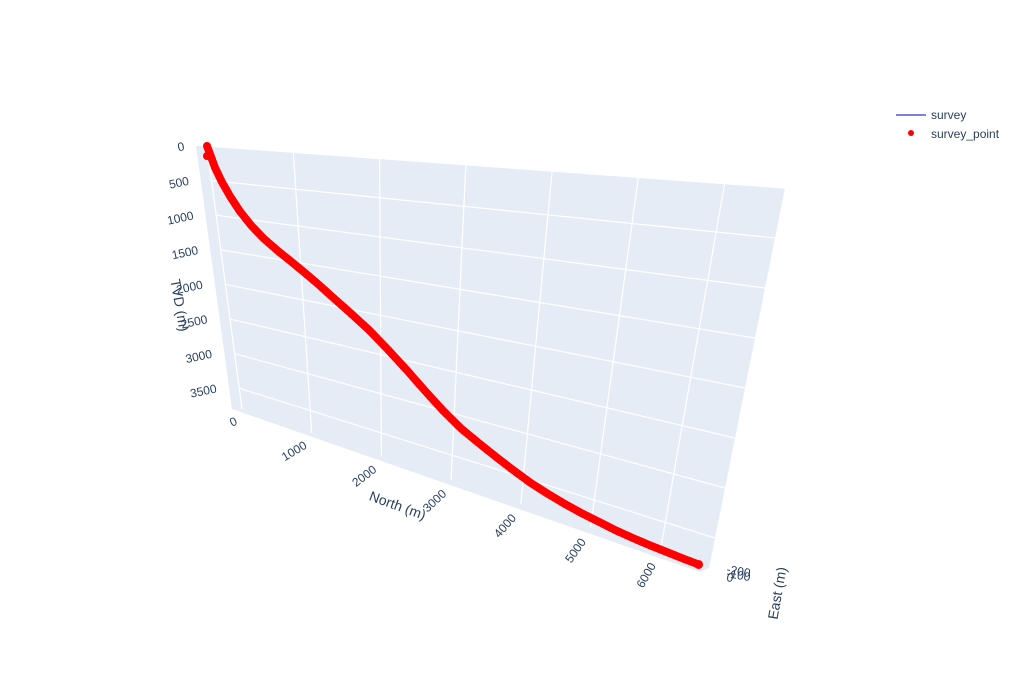 The image size is (1017, 699). Describe the element at coordinates (189, 287) in the screenshot. I see `z-tick-label: 2000` at that location.